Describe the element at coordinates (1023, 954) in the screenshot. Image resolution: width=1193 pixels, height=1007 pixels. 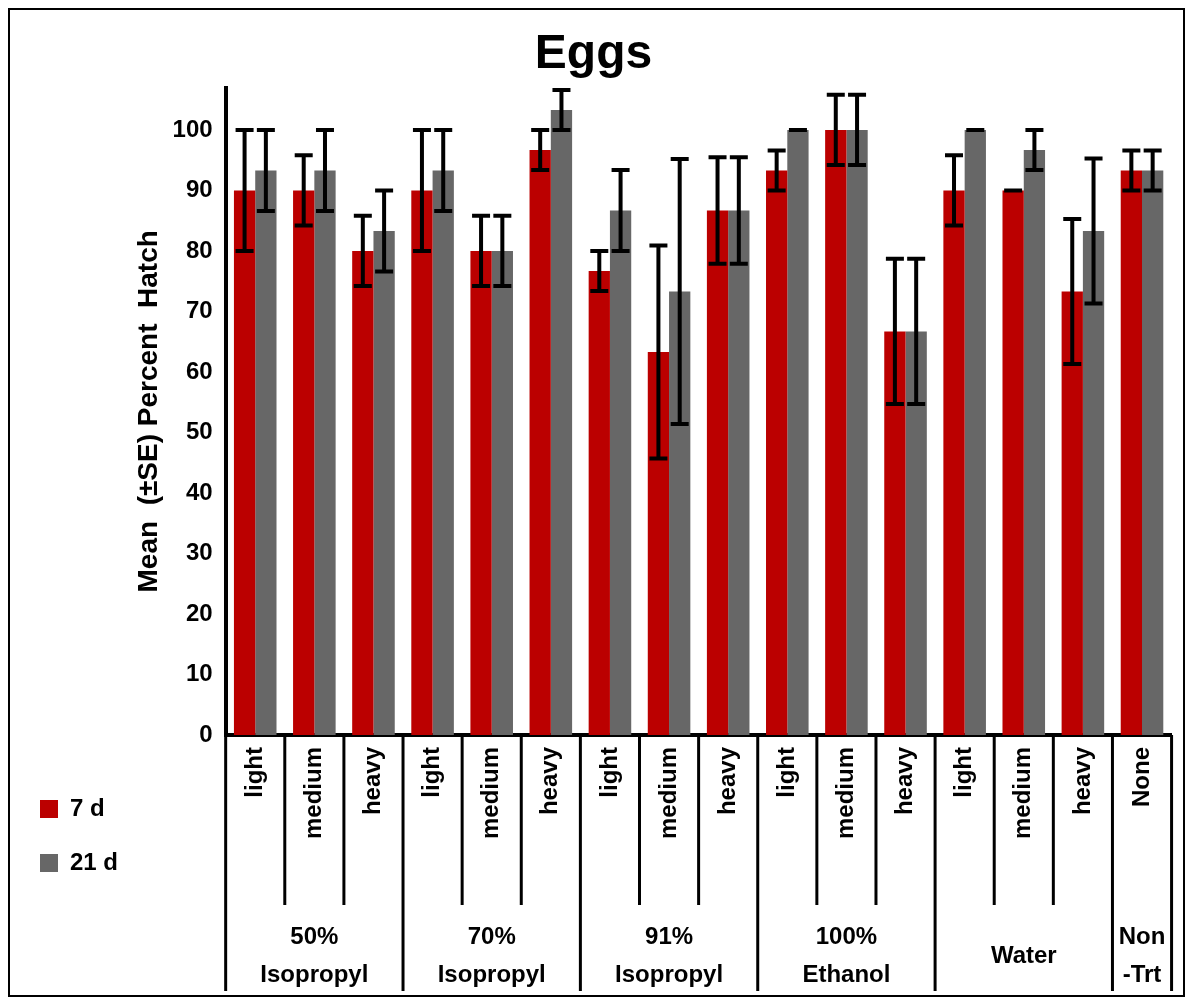
I see `text: Water` at that location.